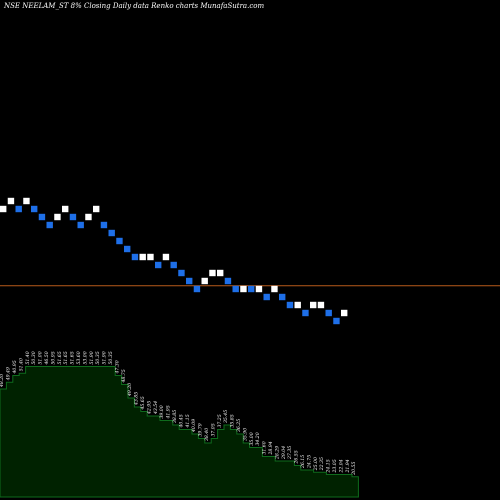  I want to click on volume-value-label: 43.54, so click(156, 408).